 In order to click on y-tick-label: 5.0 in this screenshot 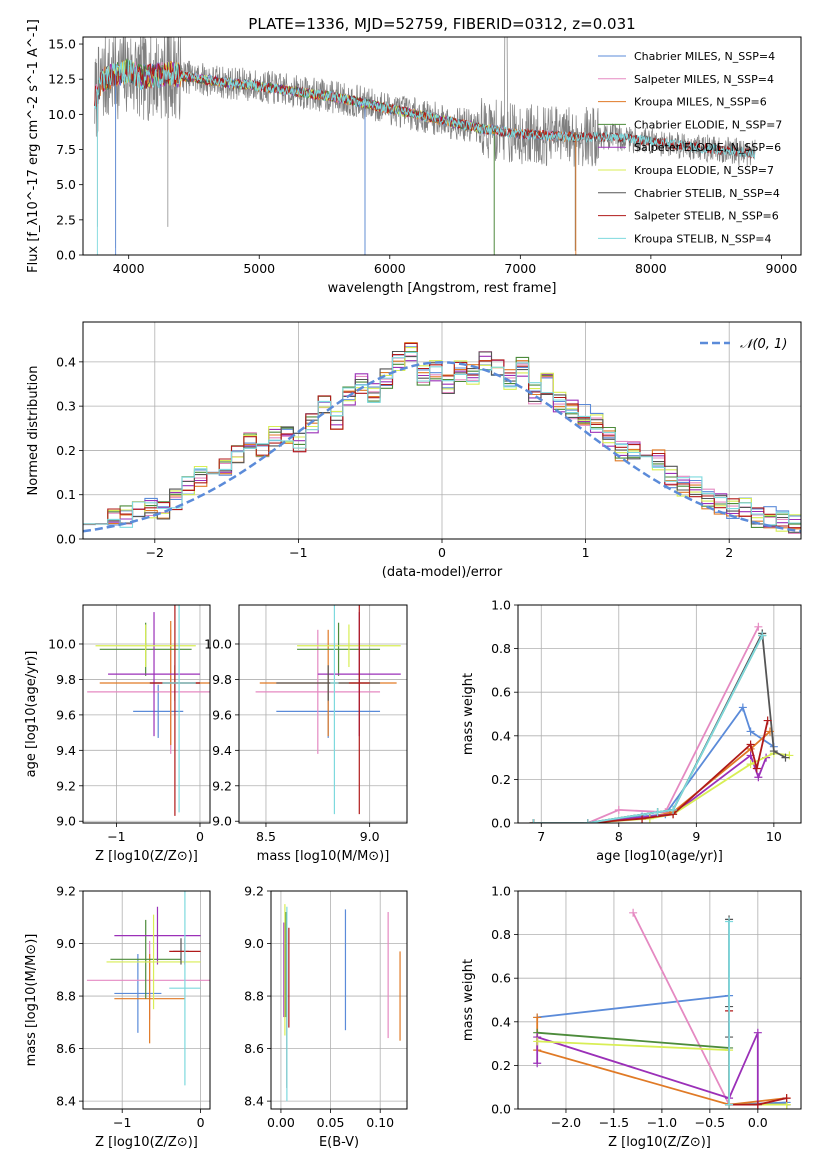, I will do `click(66, 184)`.